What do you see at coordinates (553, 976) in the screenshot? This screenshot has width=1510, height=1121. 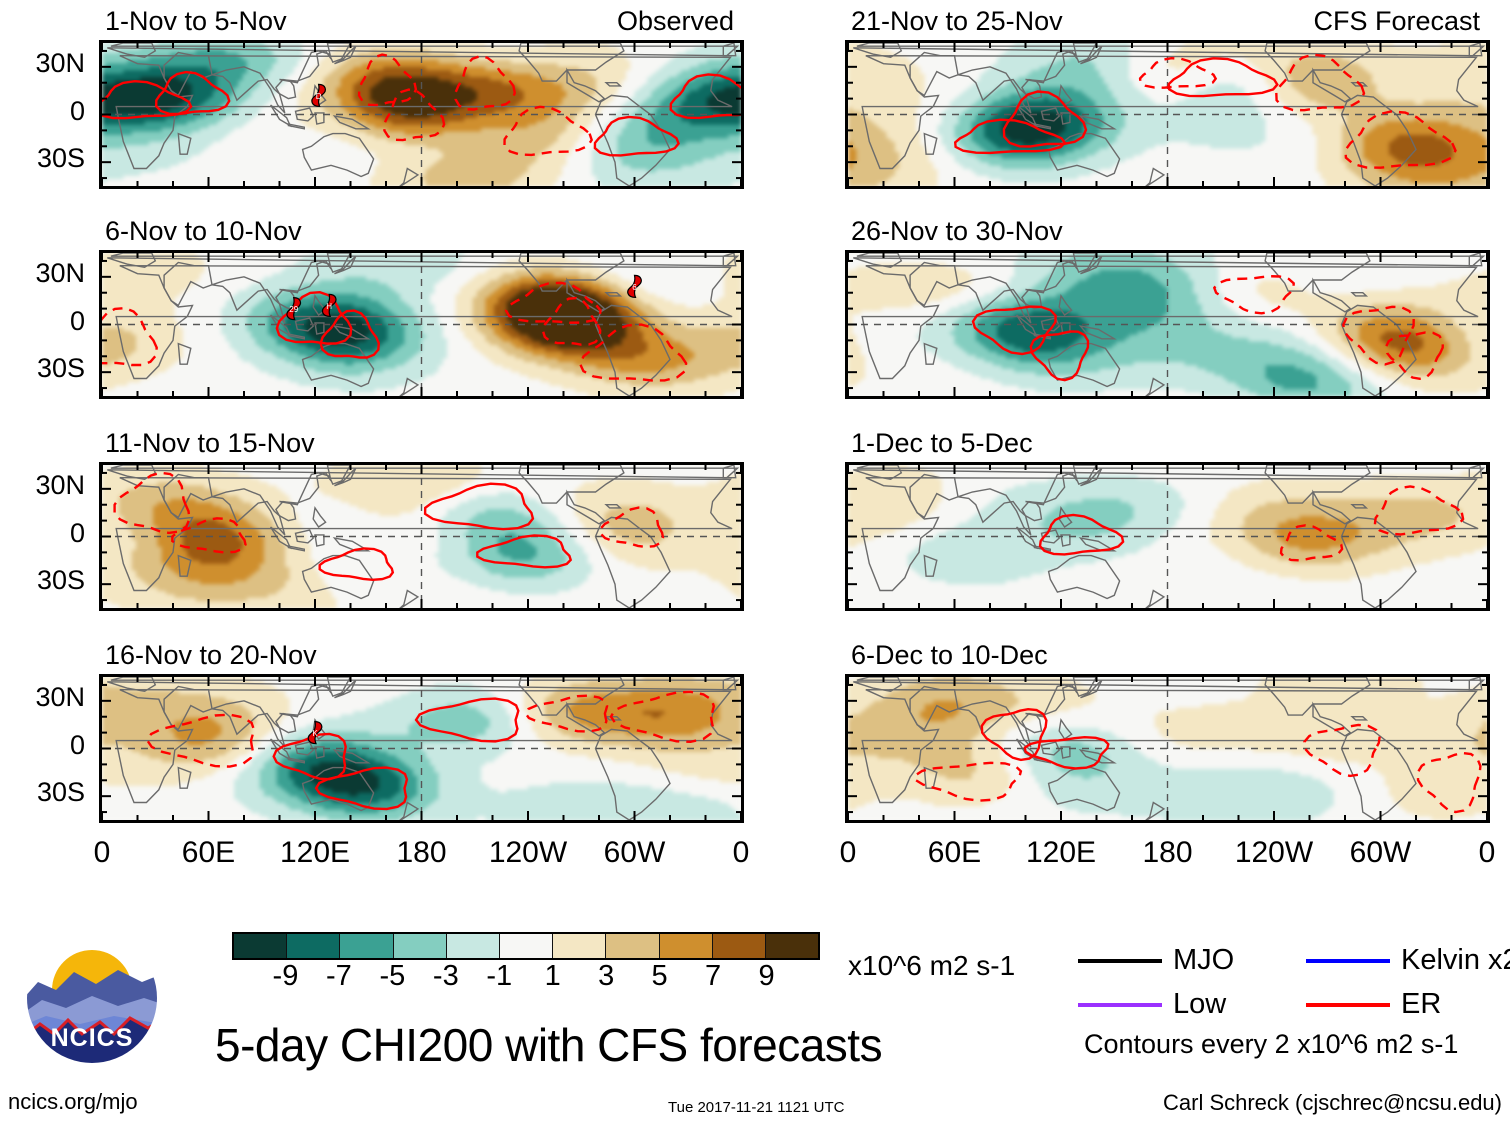 I see `colorbar-tick: 1` at bounding box center [553, 976].